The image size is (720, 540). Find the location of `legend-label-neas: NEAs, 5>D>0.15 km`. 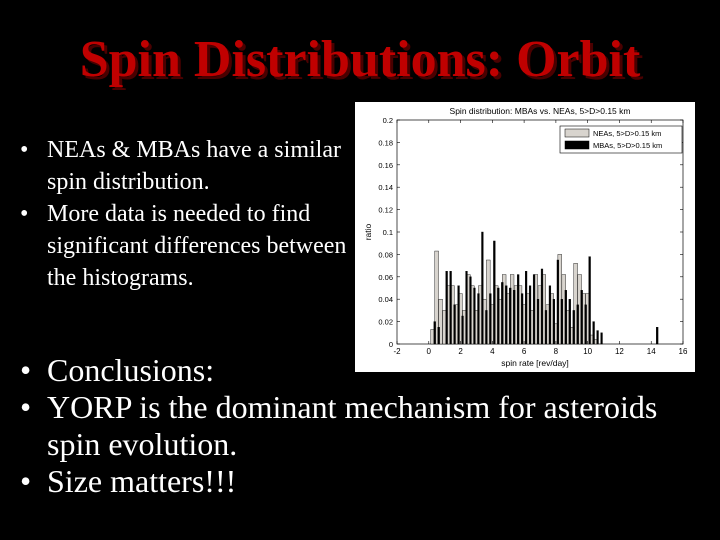

legend-label-neas: NEAs, 5>D>0.15 km is located at coordinates (627, 133).